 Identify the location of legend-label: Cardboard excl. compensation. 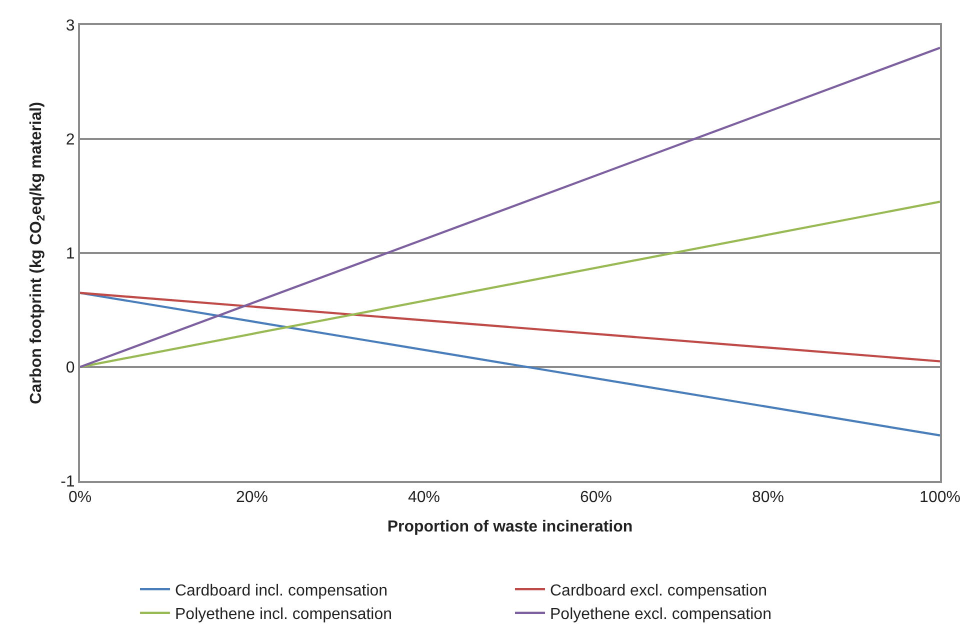
(659, 591).